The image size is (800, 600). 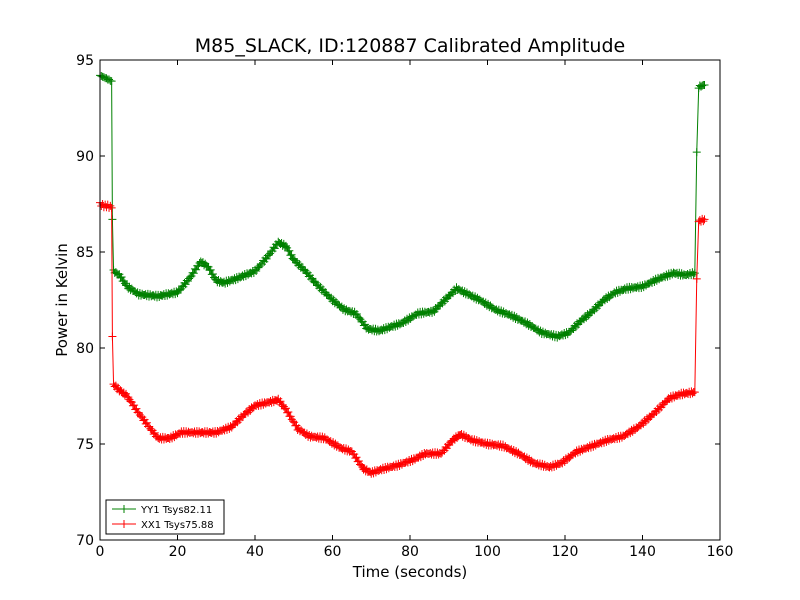 I want to click on x-tick-label: 20, so click(x=178, y=552).